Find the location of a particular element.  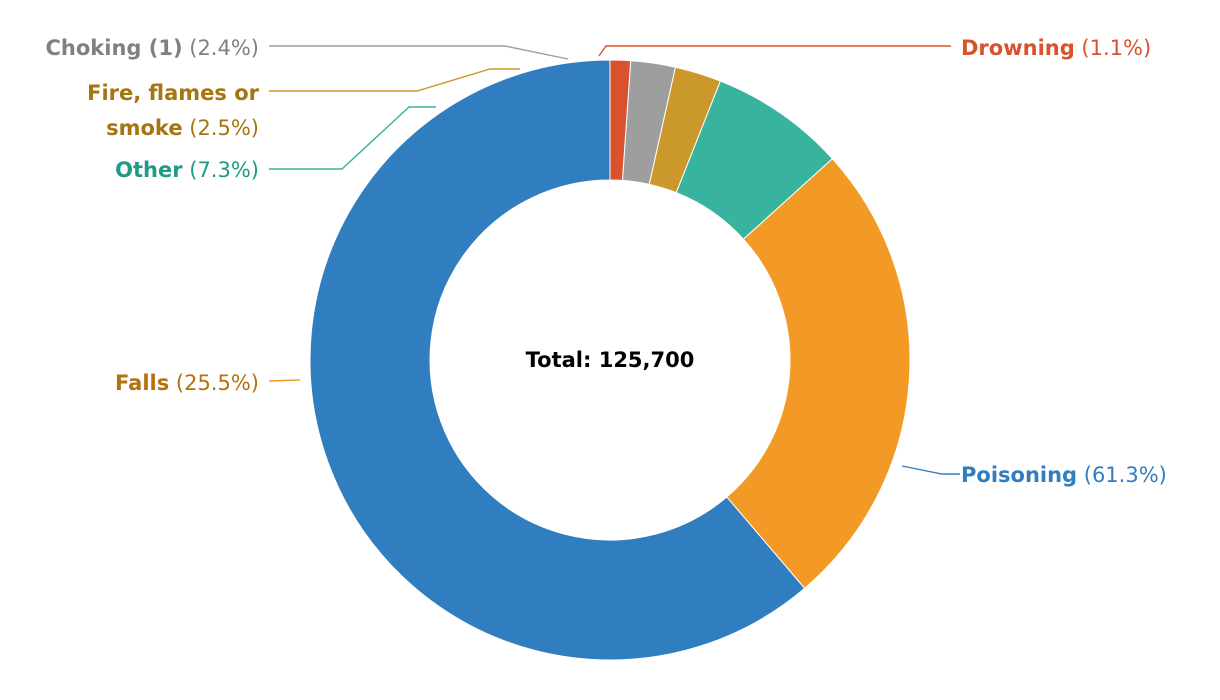

label-percent-poisoning: (61.3%) is located at coordinates (1122, 475).